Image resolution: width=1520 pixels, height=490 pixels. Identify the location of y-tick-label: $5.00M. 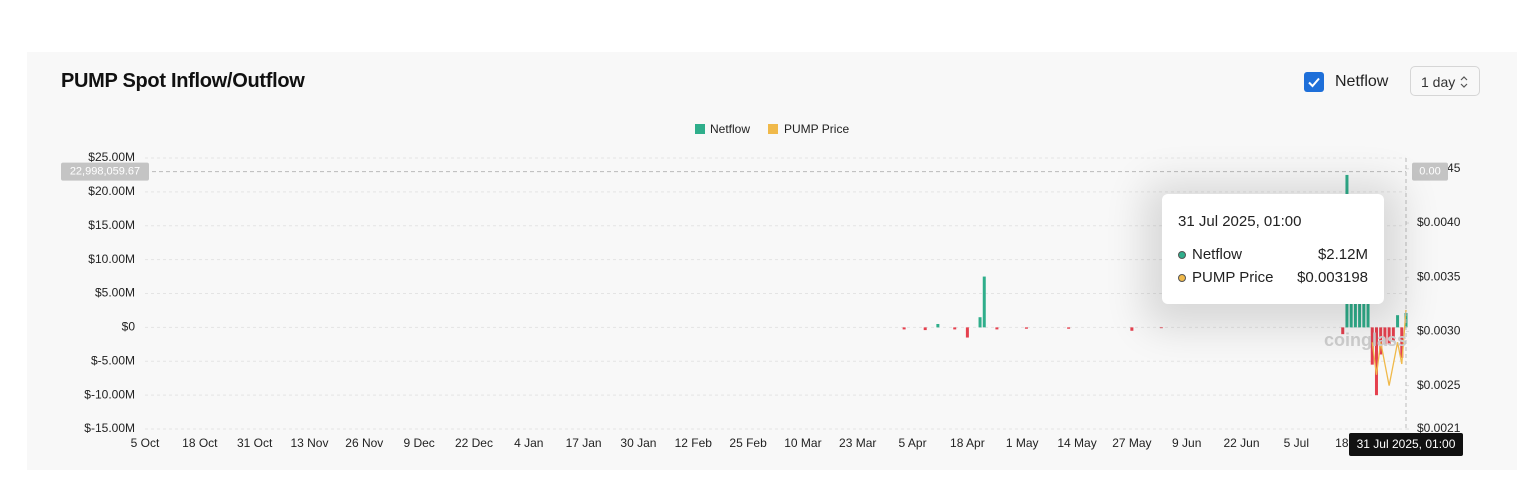
(115, 293).